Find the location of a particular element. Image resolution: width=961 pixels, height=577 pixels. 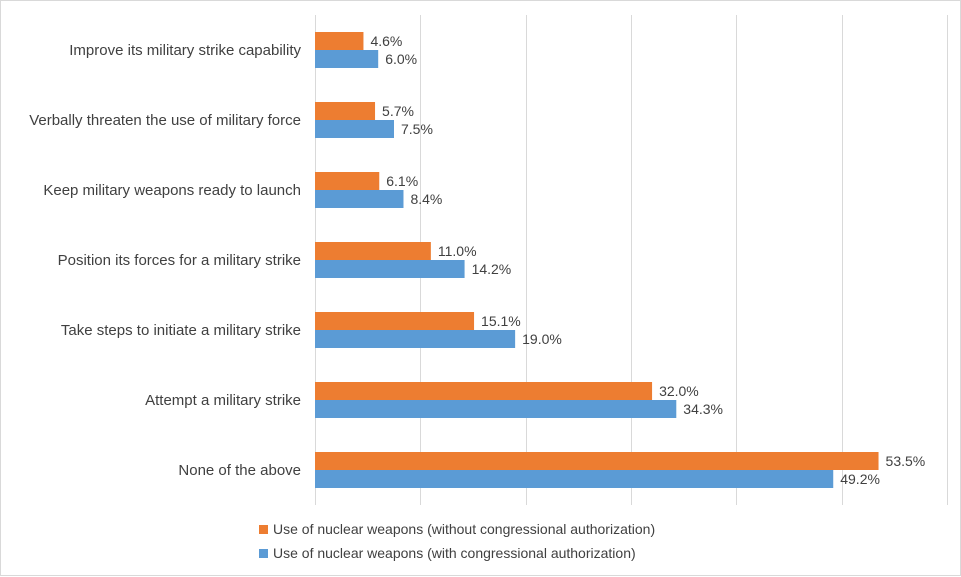

data-label: 7.5% is located at coordinates (417, 129).